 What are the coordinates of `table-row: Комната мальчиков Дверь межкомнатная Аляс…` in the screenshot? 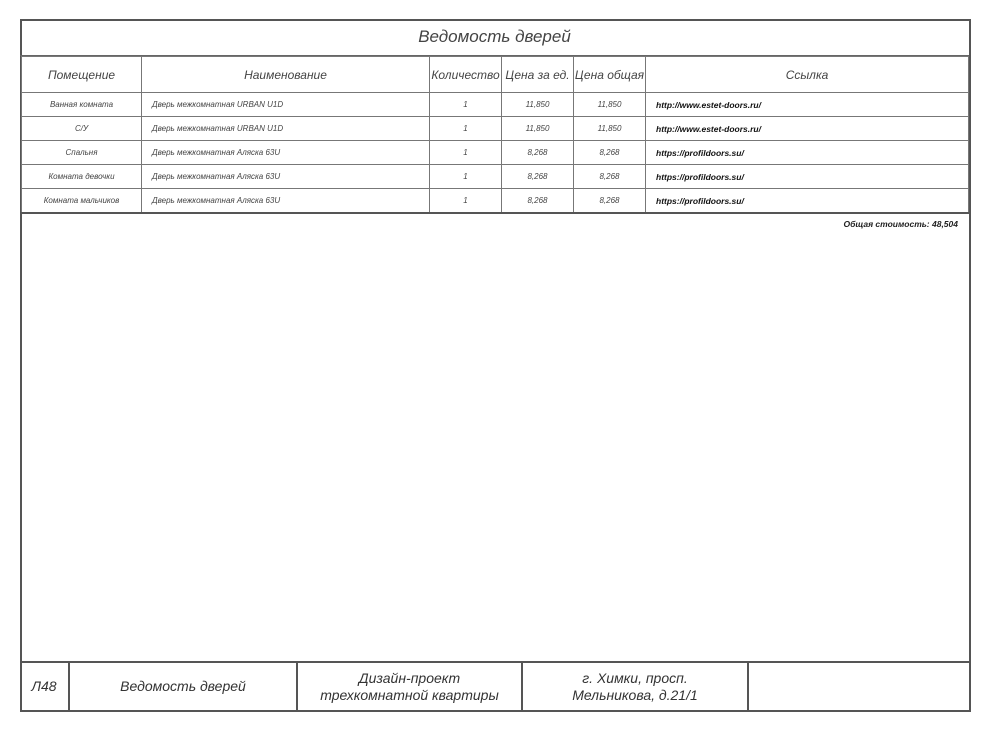 It's located at (495, 201).